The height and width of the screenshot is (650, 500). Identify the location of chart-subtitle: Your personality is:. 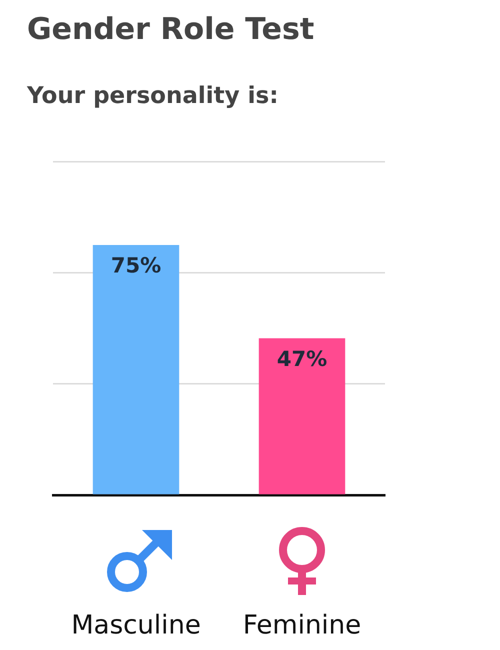
(152, 95).